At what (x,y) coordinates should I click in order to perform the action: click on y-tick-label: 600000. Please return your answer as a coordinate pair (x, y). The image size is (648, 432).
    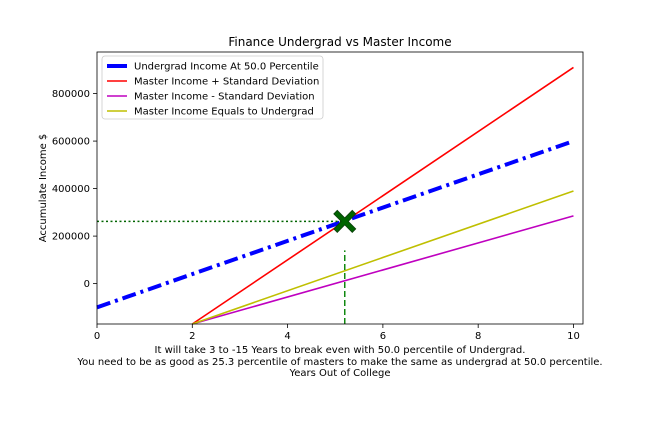
    Looking at the image, I should click on (71, 142).